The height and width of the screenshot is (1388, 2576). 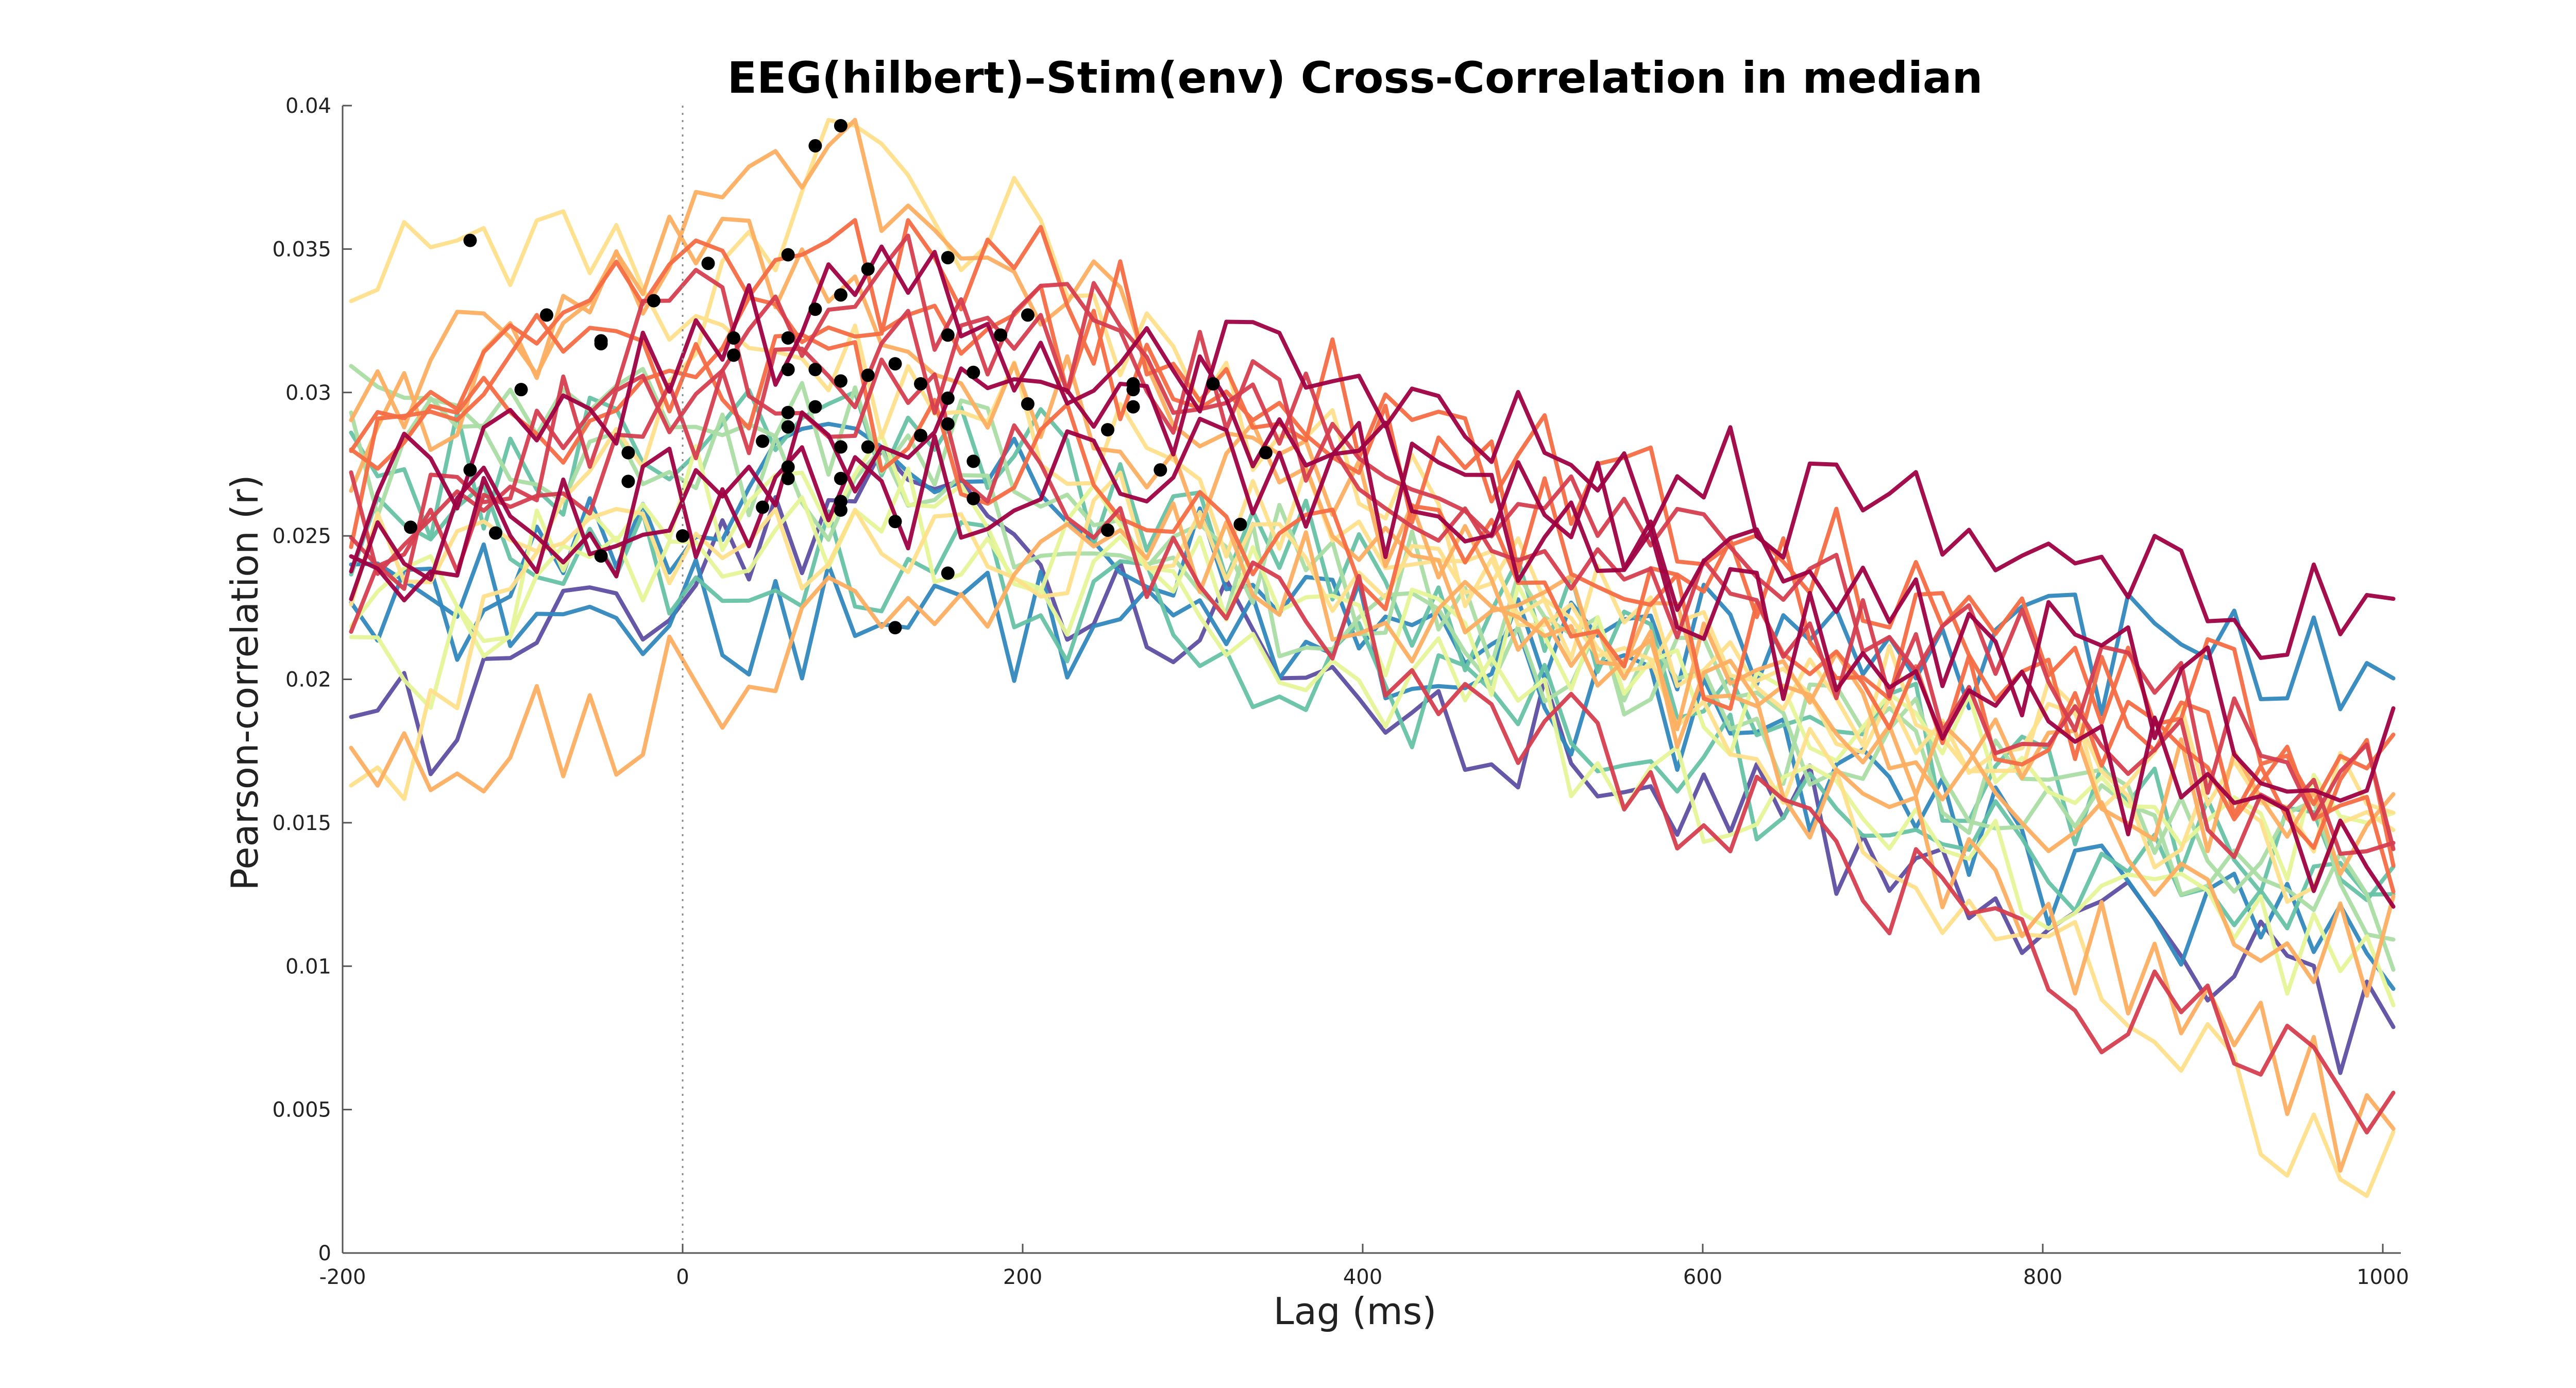 What do you see at coordinates (308, 393) in the screenshot?
I see `y-tick-label: 0.03` at bounding box center [308, 393].